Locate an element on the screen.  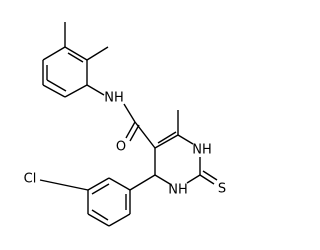
atom-label: S is located at coordinates (222, 189).